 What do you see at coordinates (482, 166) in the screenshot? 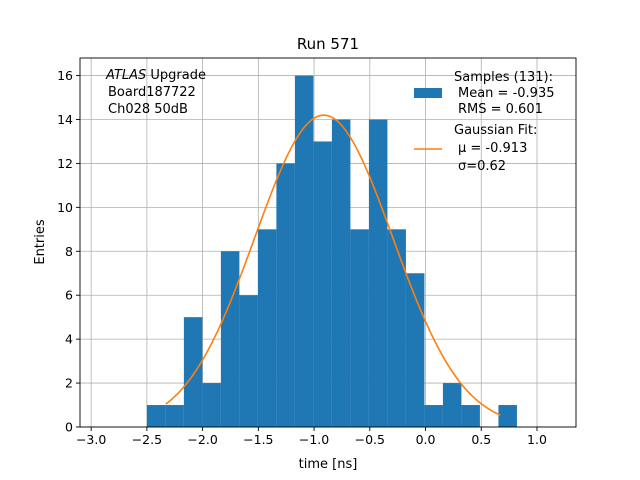
I see `legend-fit-sigma: σ=0.62` at bounding box center [482, 166].